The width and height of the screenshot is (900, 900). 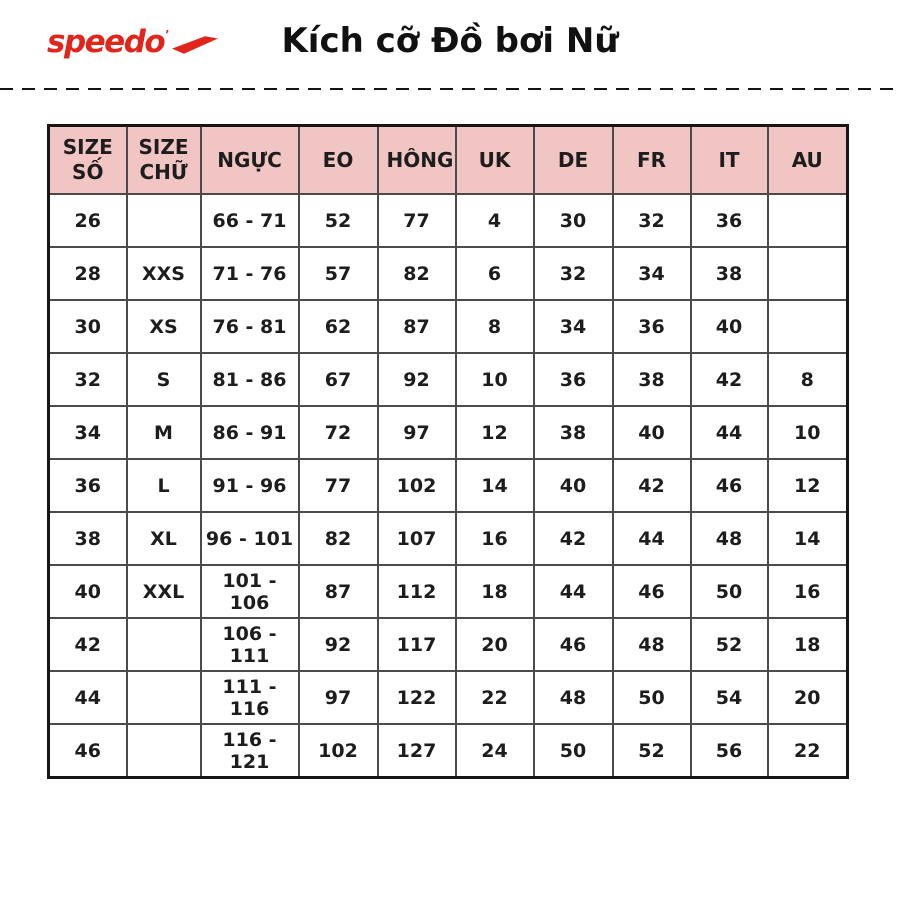 What do you see at coordinates (494, 697) in the screenshot?
I see `table-cell: 22` at bounding box center [494, 697].